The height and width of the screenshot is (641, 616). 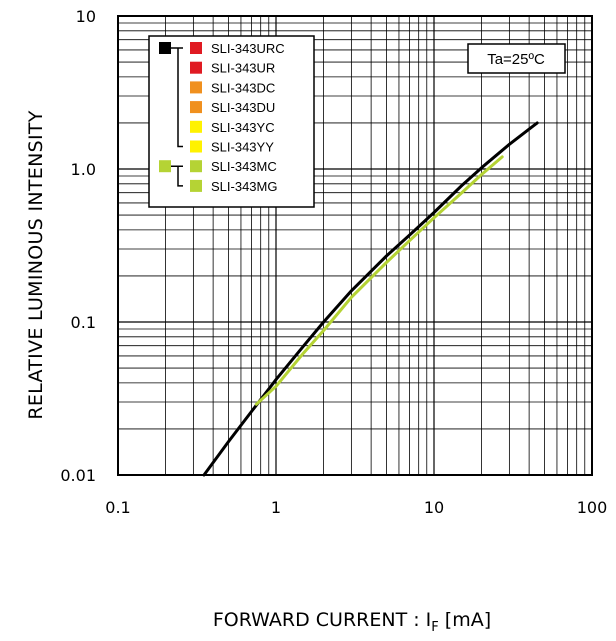 What do you see at coordinates (465, 620) in the screenshot?
I see `x-axis-title-unit: [mA]` at bounding box center [465, 620].